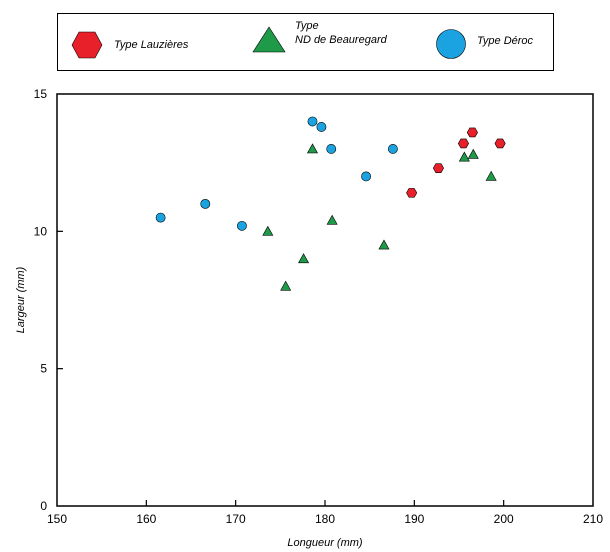 The image size is (610, 552). I want to click on legend-label-line-1: Type, so click(307, 26).